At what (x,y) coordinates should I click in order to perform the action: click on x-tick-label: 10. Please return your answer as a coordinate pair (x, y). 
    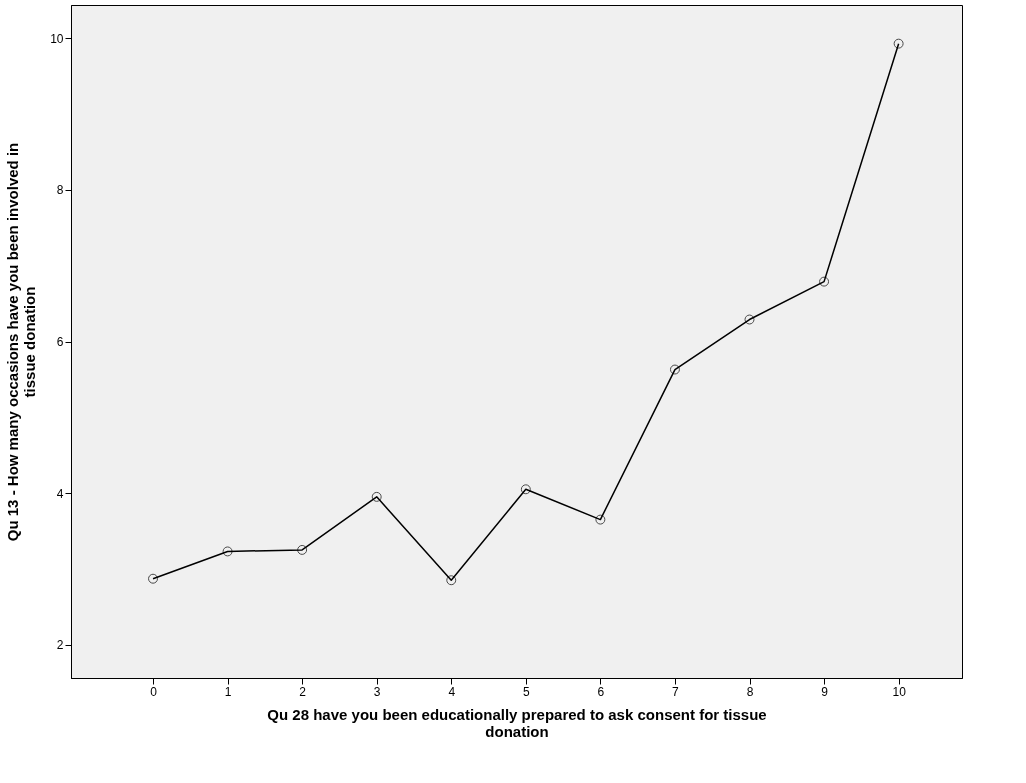
    Looking at the image, I should click on (899, 691).